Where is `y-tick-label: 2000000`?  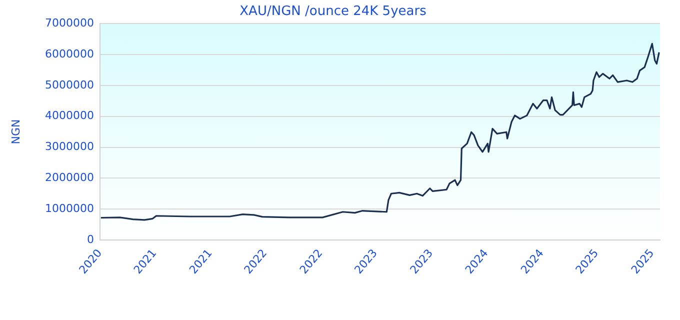
y-tick-label: 2000000 is located at coordinates (69, 177).